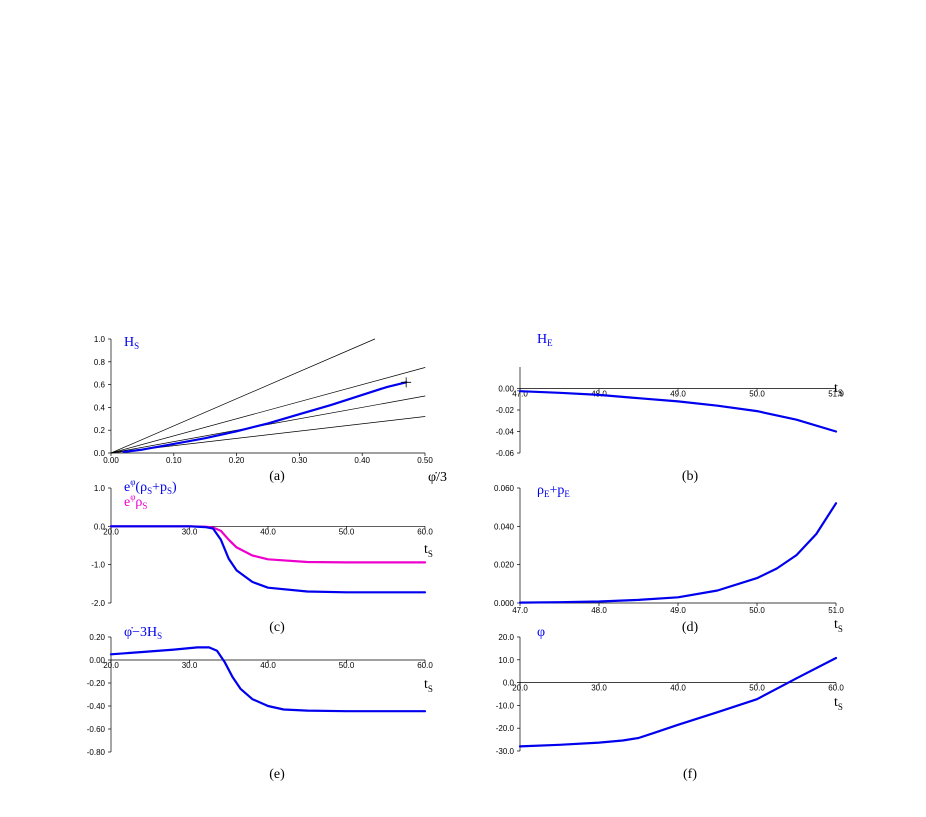 This screenshot has height=817, width=926. What do you see at coordinates (277, 476) in the screenshot?
I see `panel-caption: (a)` at bounding box center [277, 476].